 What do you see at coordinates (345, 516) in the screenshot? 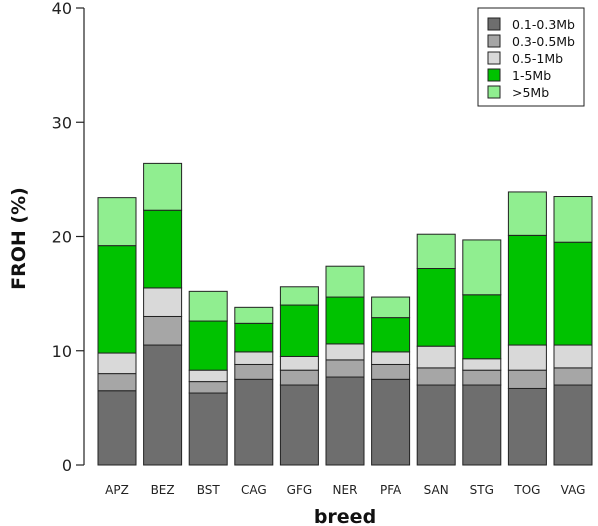
I see `x-axis-title: breed` at bounding box center [345, 516].